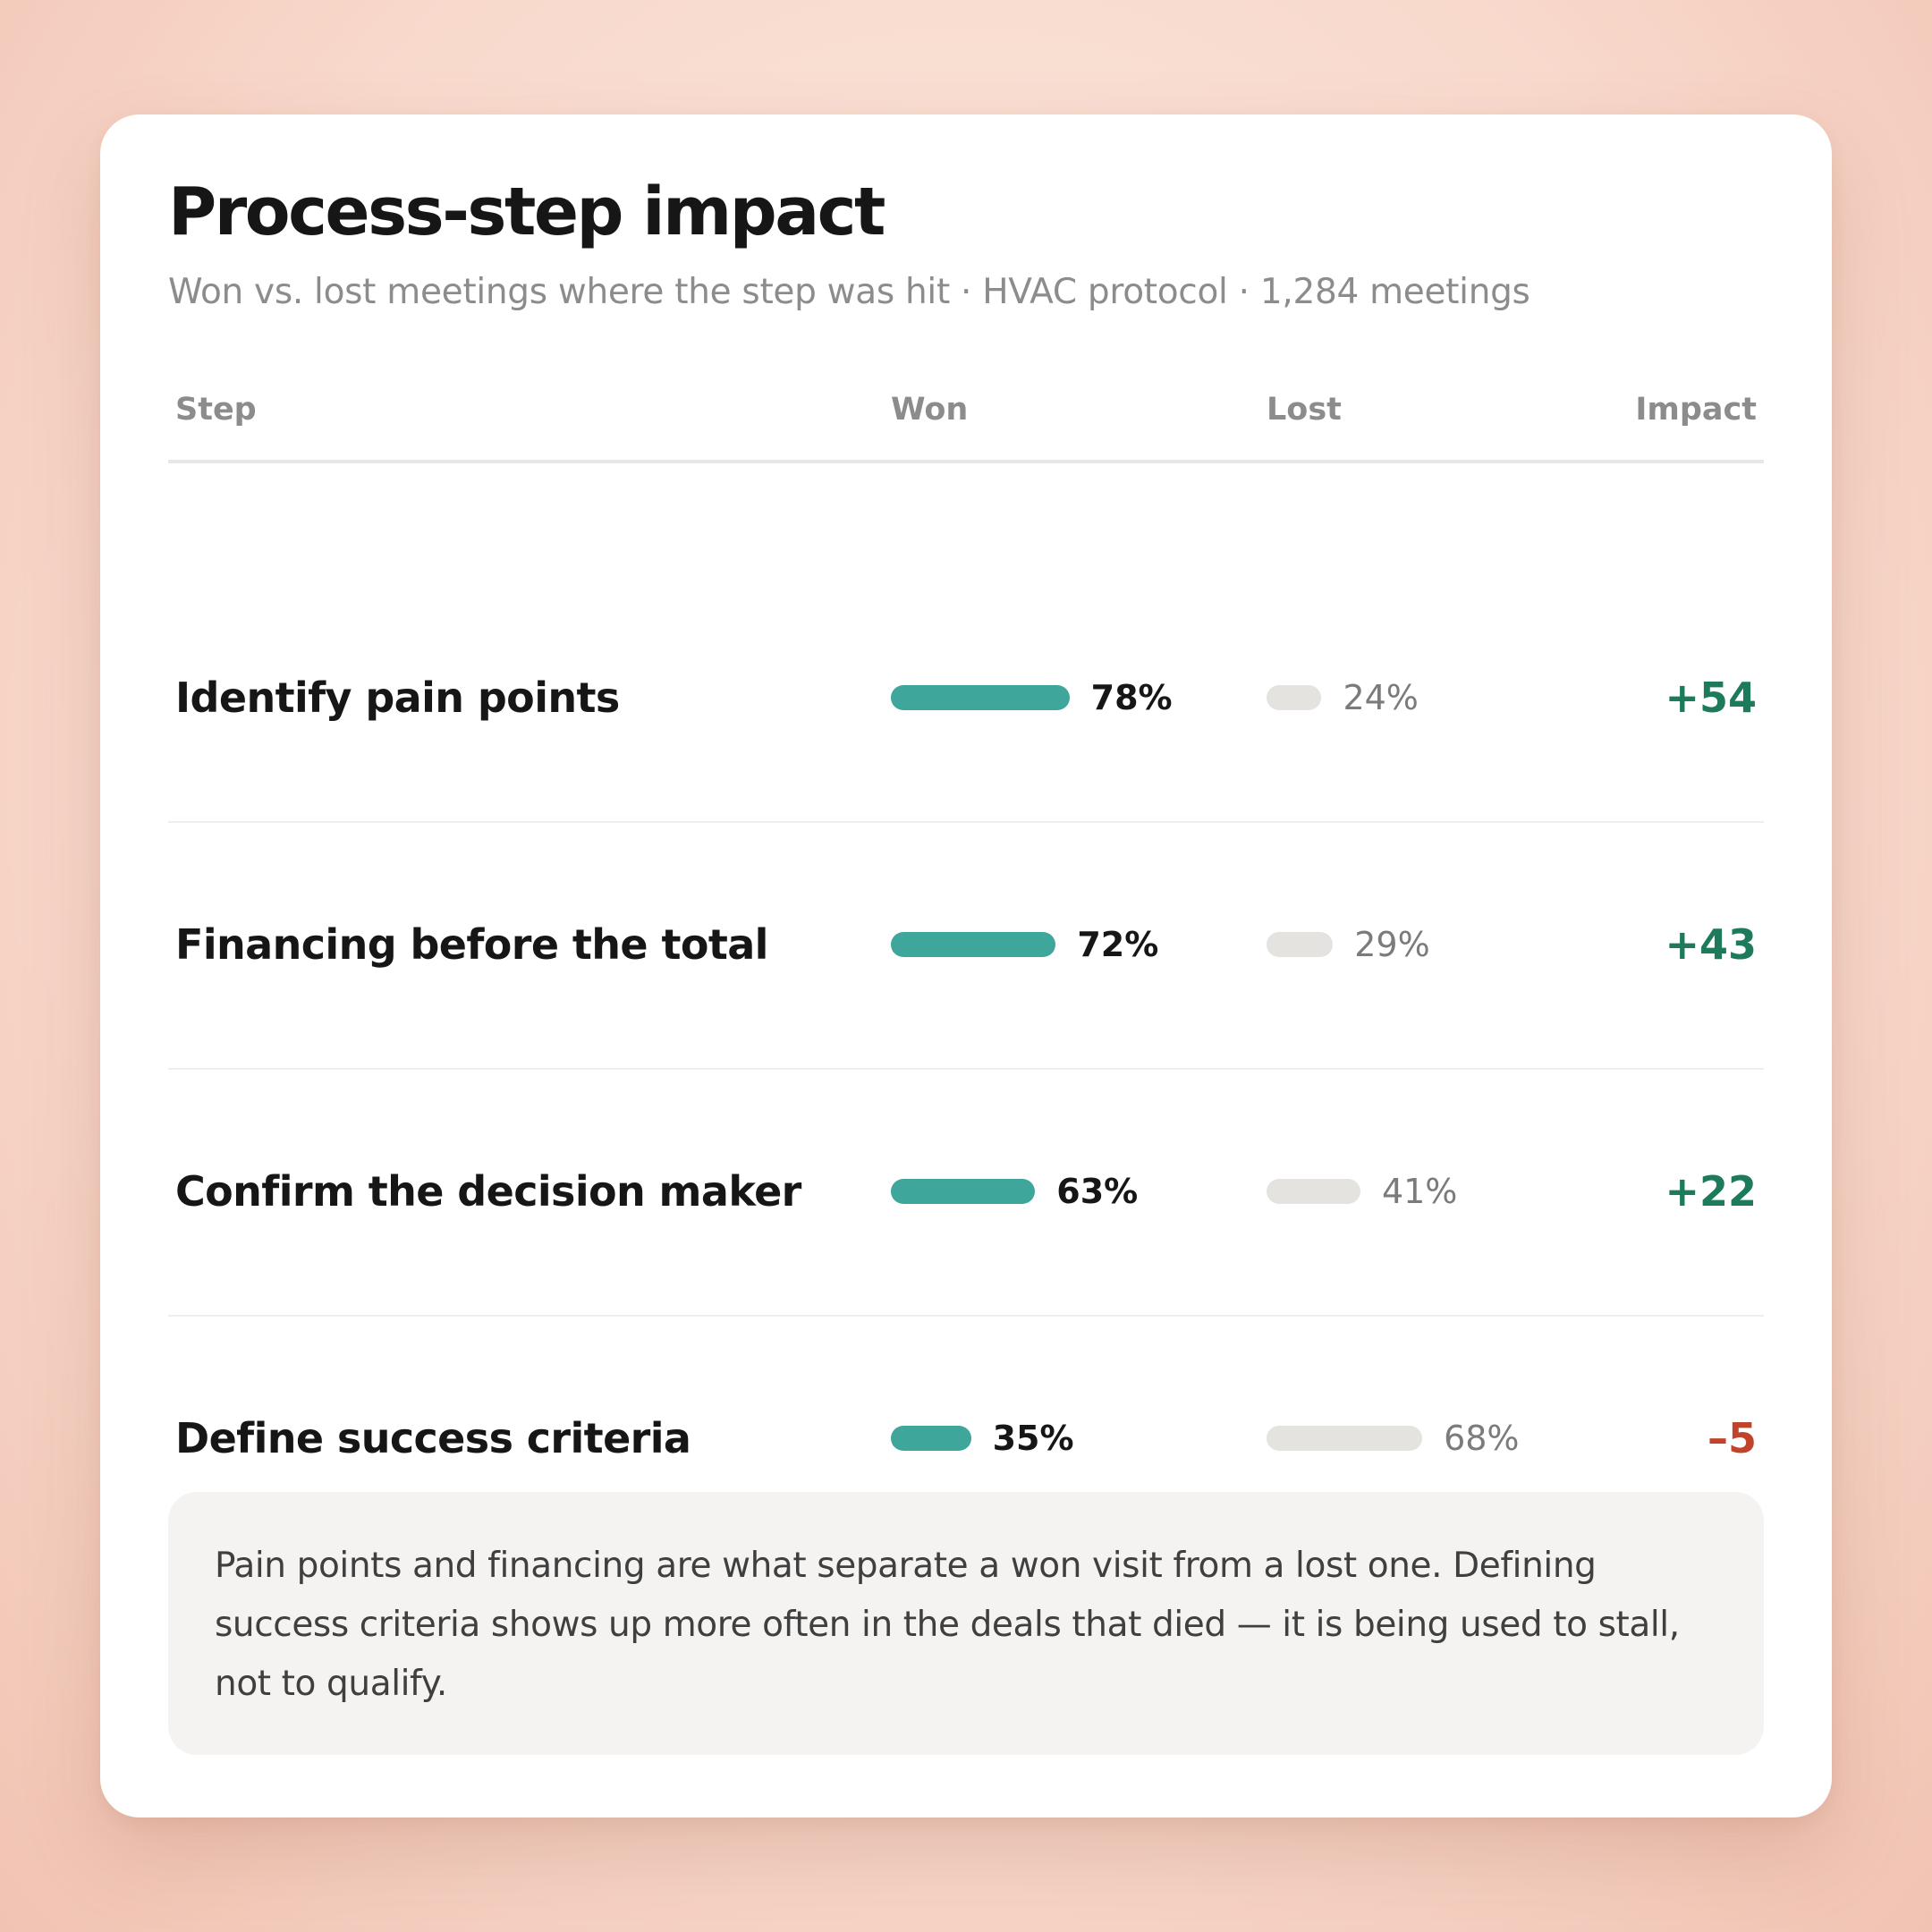 The image size is (1932, 1932). I want to click on step-label: Define success criteria, so click(433, 1438).